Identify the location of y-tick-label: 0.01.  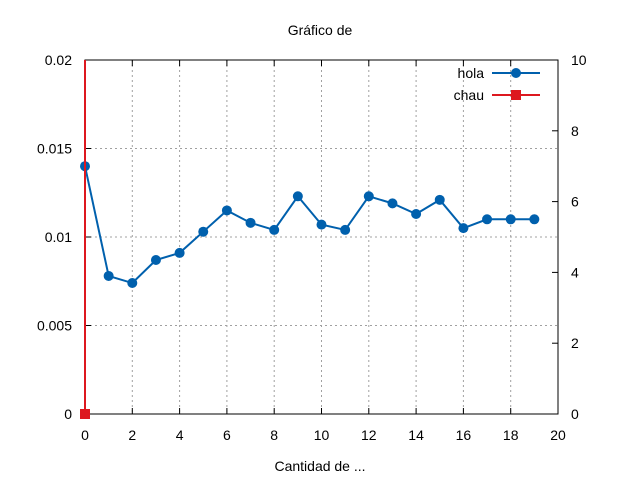
(58, 237).